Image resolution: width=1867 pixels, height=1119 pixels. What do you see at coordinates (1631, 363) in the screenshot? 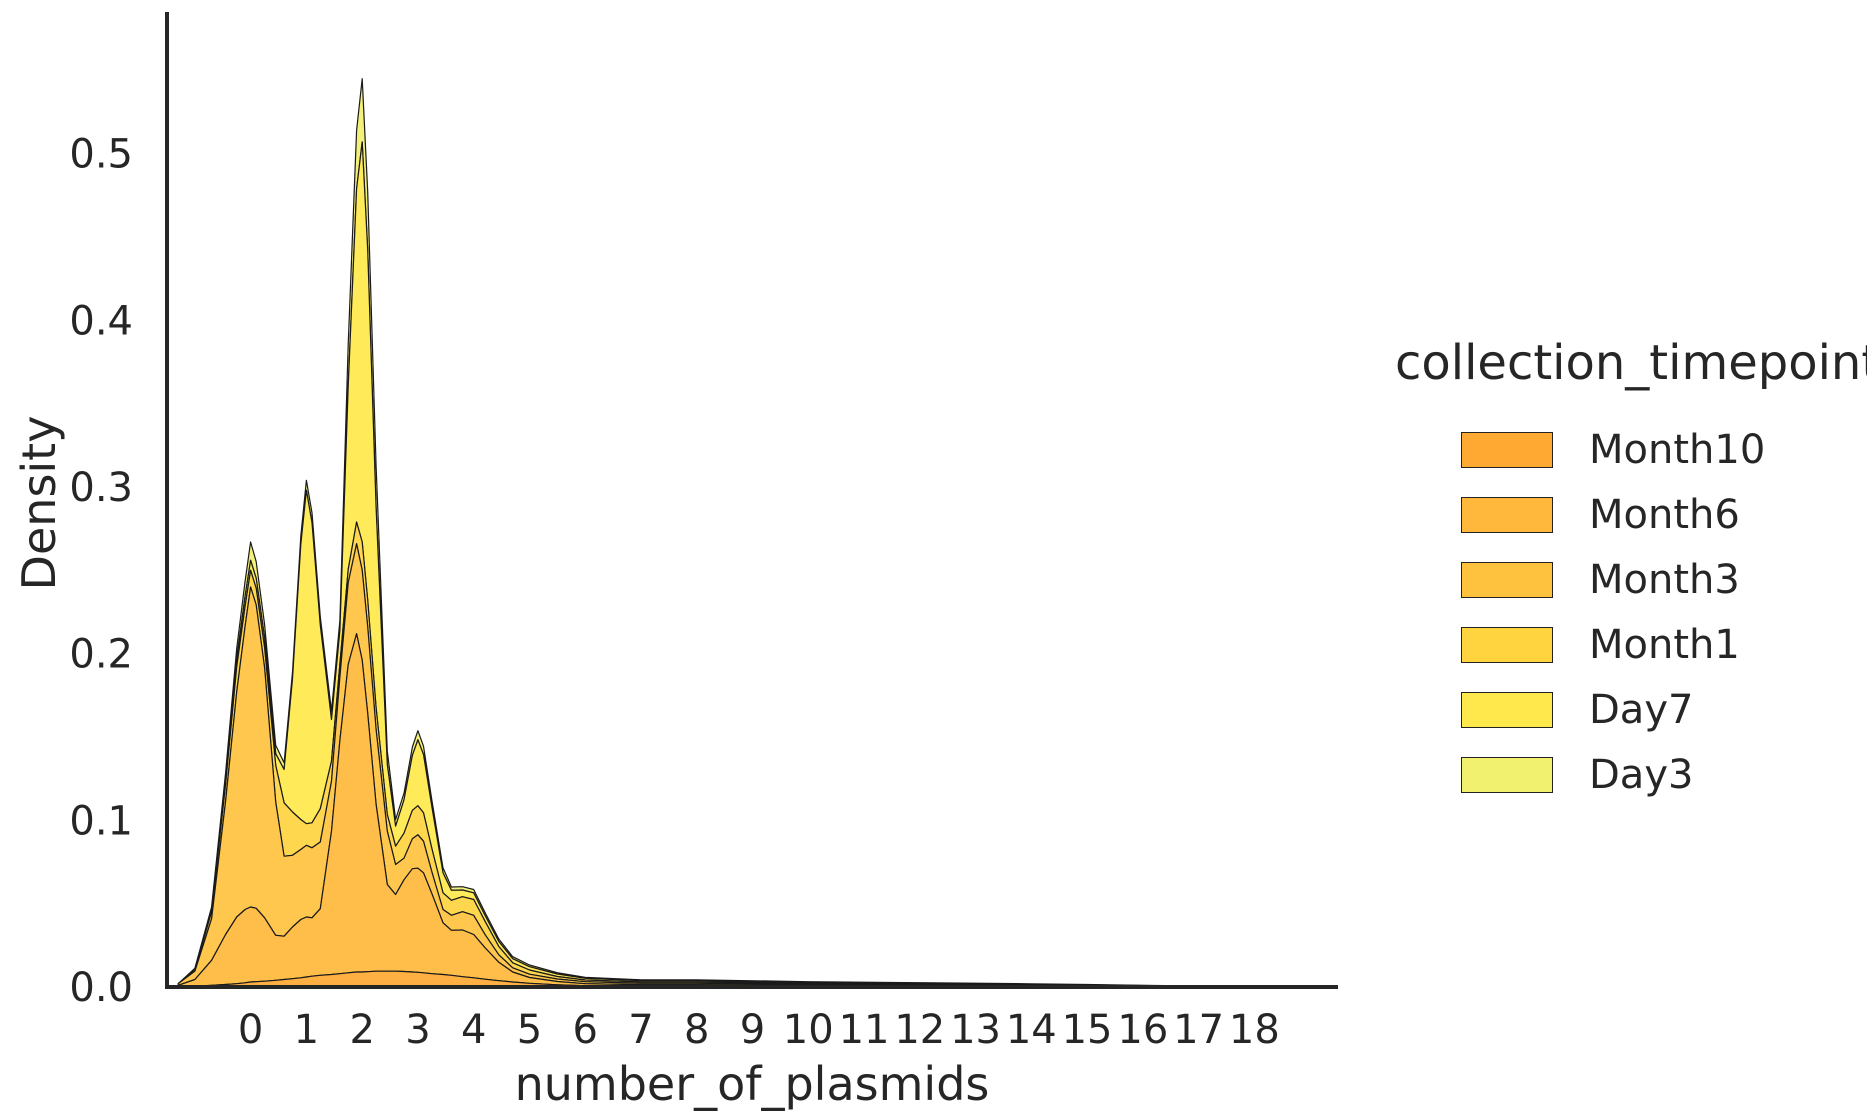
I see `legend-title: collection_timepoint` at bounding box center [1631, 363].